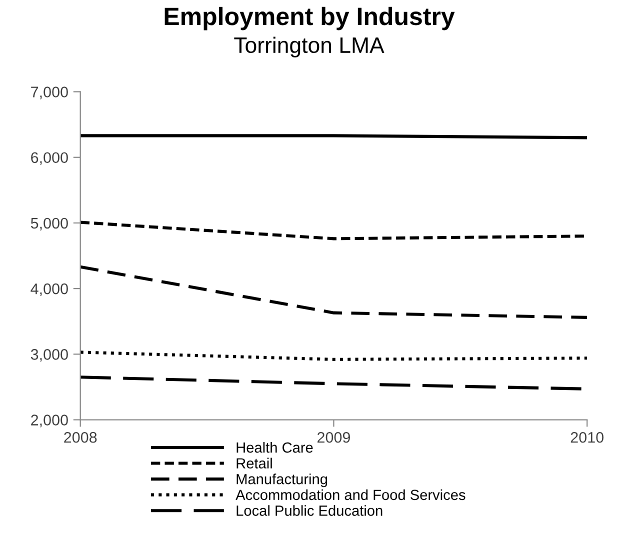 This screenshot has width=618, height=556. What do you see at coordinates (587, 437) in the screenshot?
I see `x-tick-label: 2010` at bounding box center [587, 437].